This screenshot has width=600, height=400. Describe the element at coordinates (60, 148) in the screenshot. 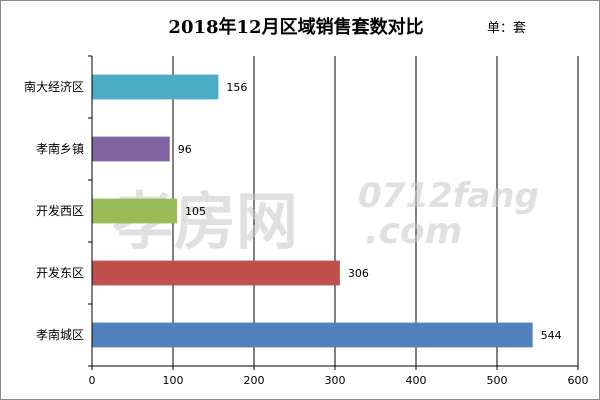

I see `category-label: 孝南乡镇` at that location.